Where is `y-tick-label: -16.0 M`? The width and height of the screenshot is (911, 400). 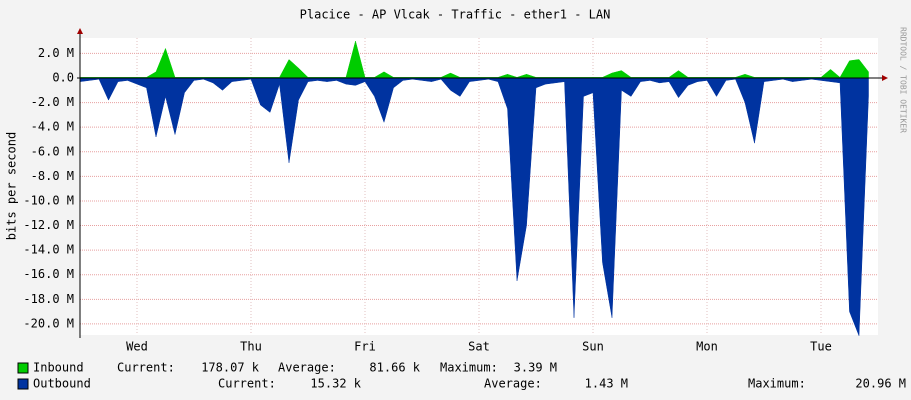 y-tick-label: -16.0 M is located at coordinates (48, 274).